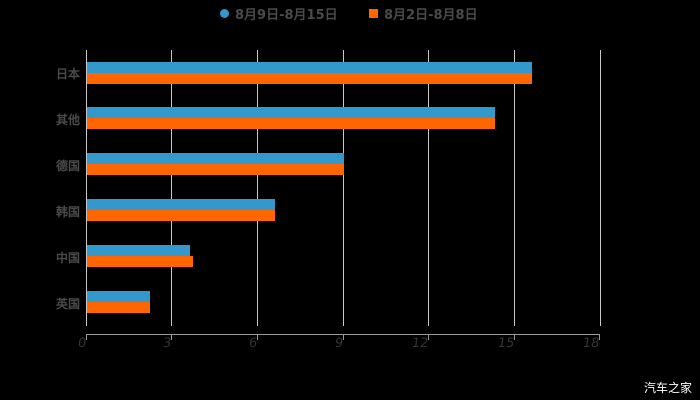 The height and width of the screenshot is (400, 700). I want to click on watermark: 汽车之家, so click(667, 388).